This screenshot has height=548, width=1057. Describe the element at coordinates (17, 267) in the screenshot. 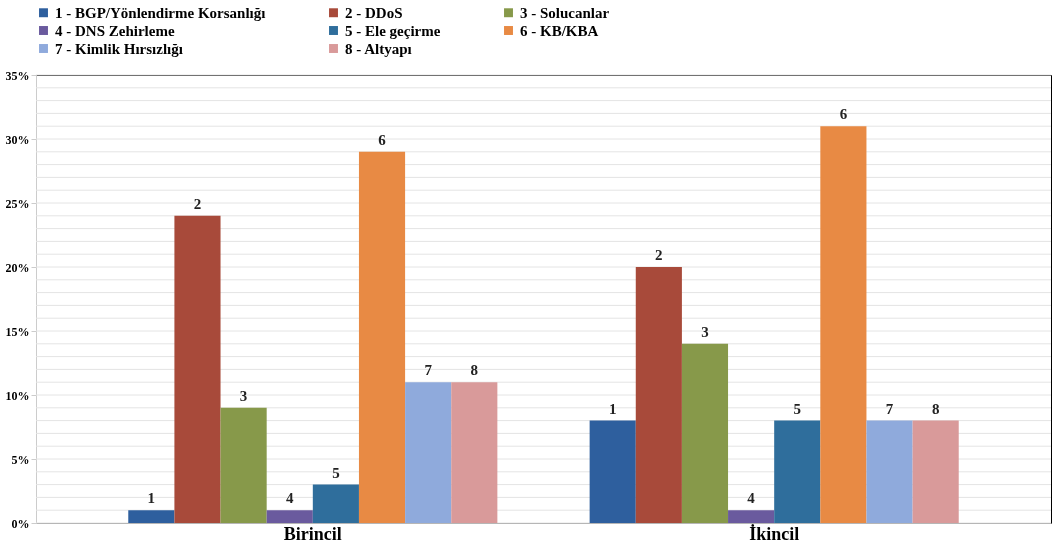

I see `y-tick-label: 20%` at that location.